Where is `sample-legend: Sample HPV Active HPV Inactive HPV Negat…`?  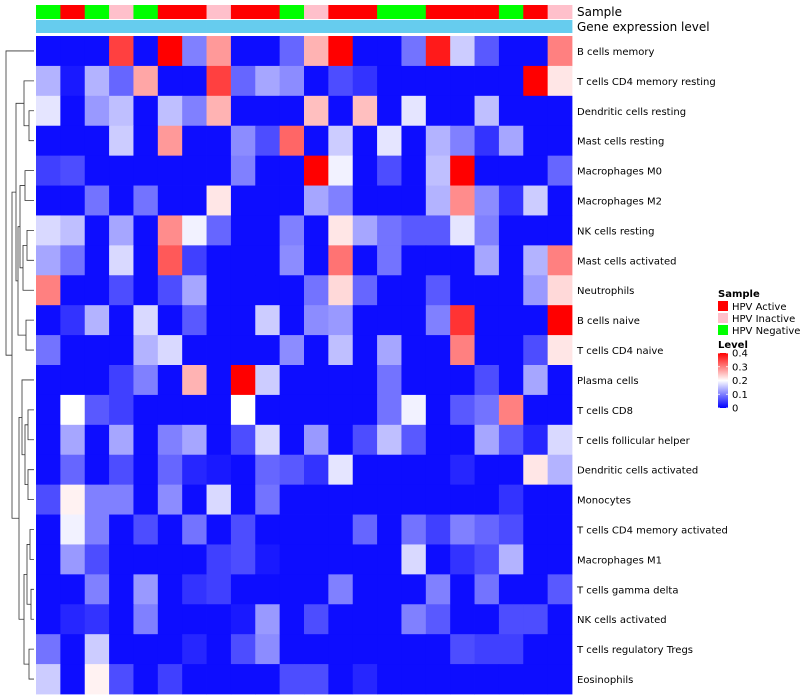 sample-legend: Sample HPV Active HPV Inactive HPV Negat… is located at coordinates (759, 313).